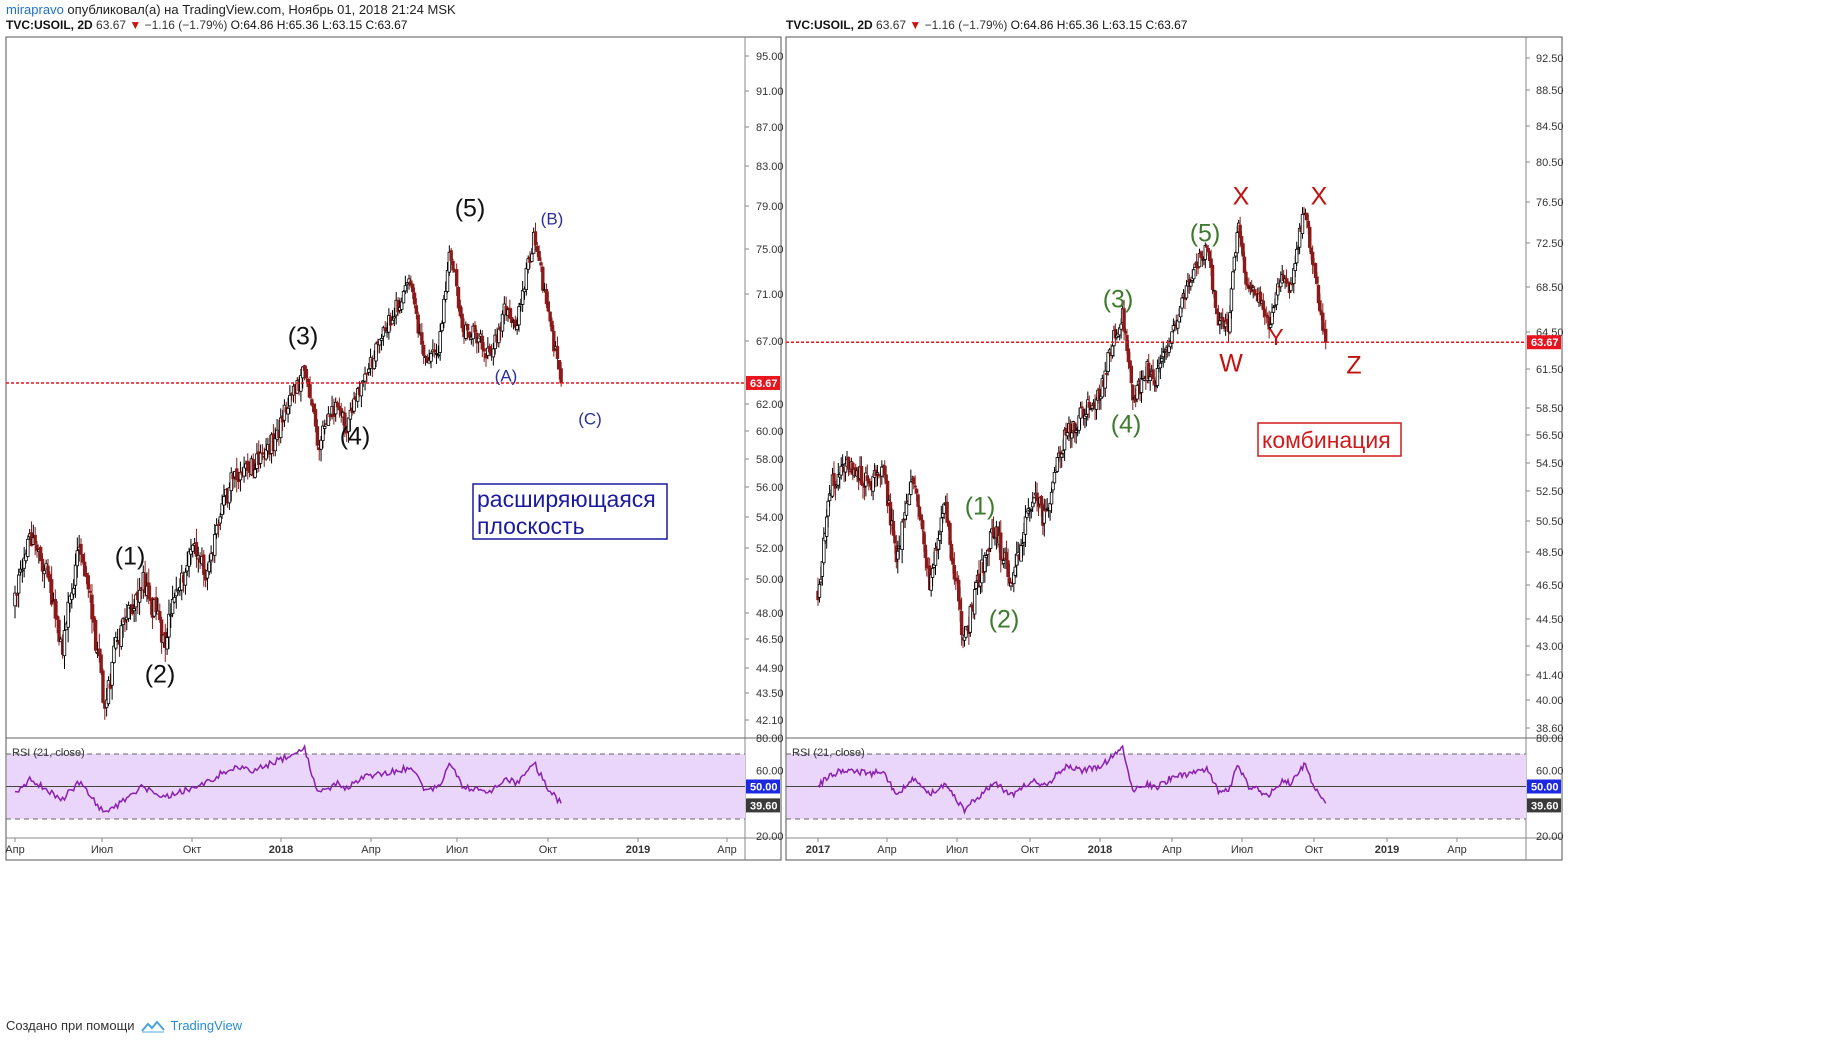  What do you see at coordinates (770, 580) in the screenshot?
I see `y-tick-label: 50.00` at bounding box center [770, 580].